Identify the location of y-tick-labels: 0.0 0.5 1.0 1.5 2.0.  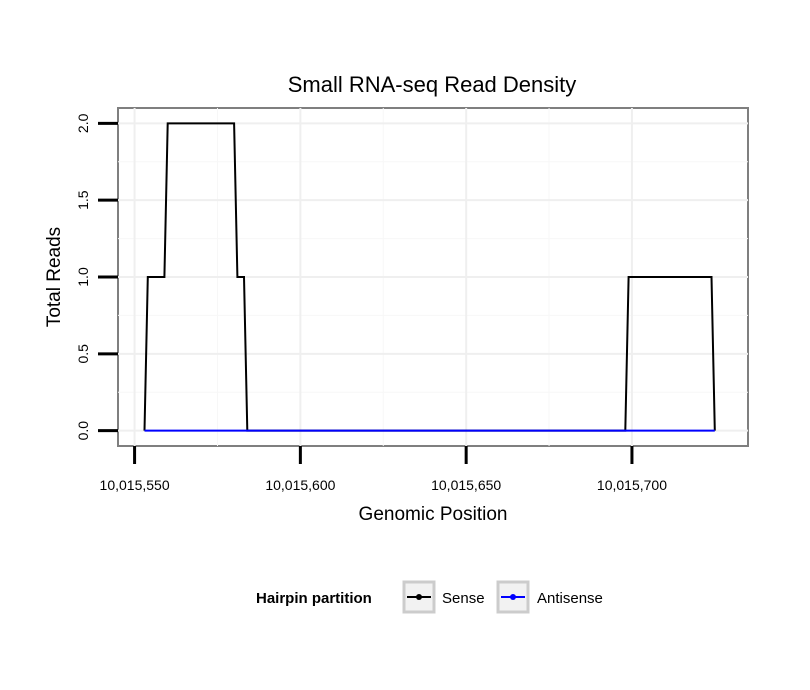
(83, 276).